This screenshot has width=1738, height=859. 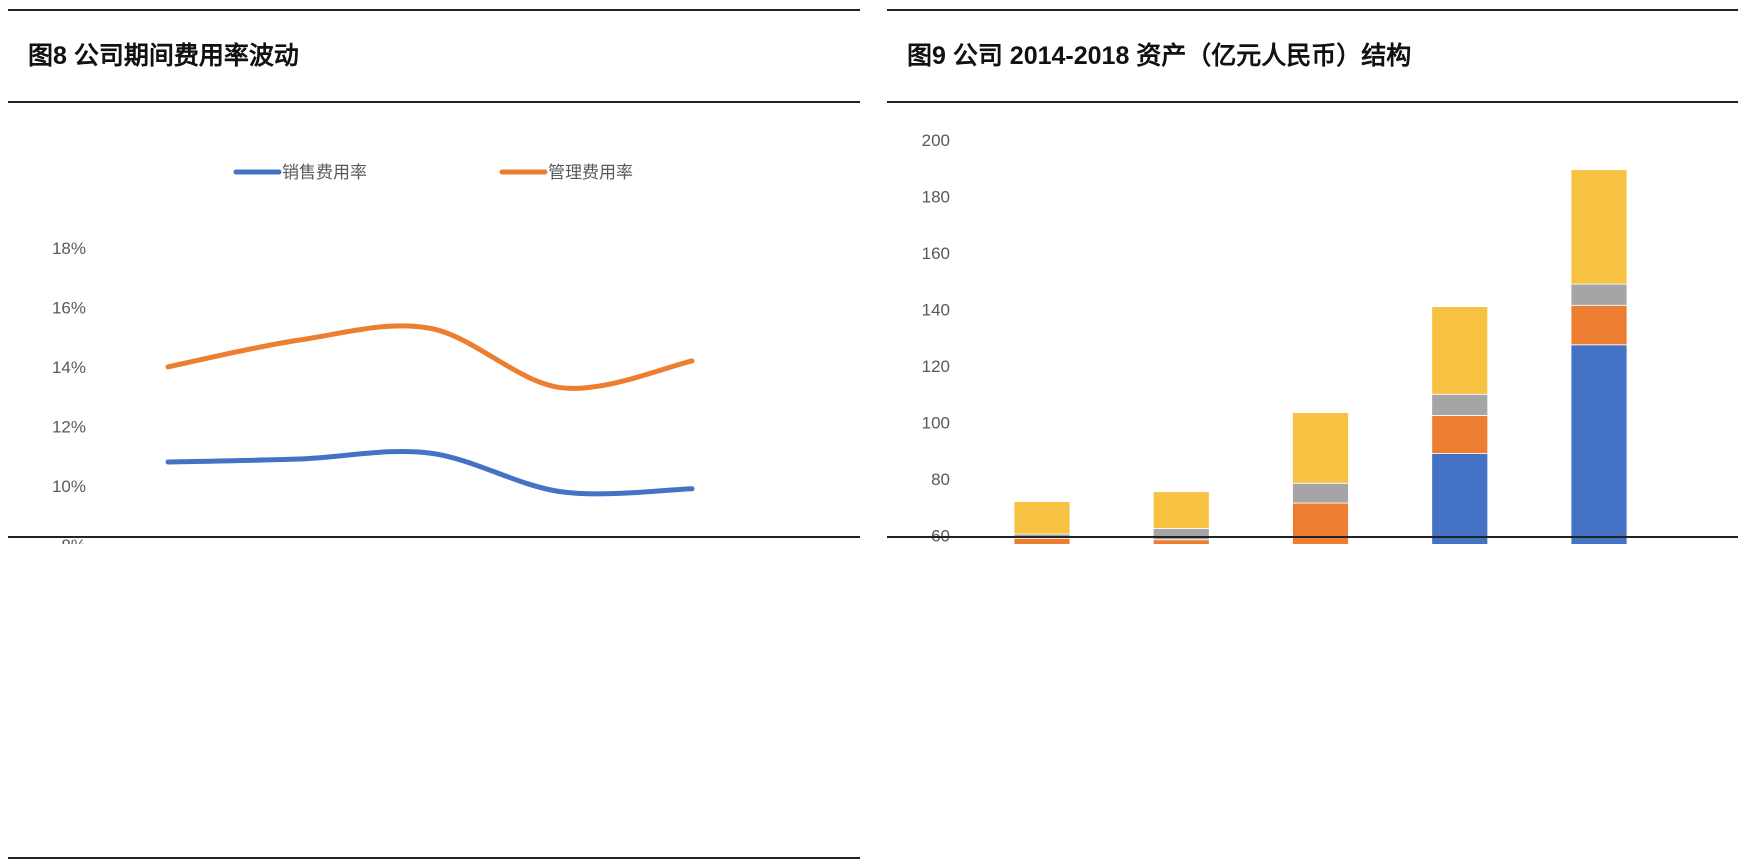 What do you see at coordinates (590, 172) in the screenshot?
I see `legend-label: 管理费用率` at bounding box center [590, 172].